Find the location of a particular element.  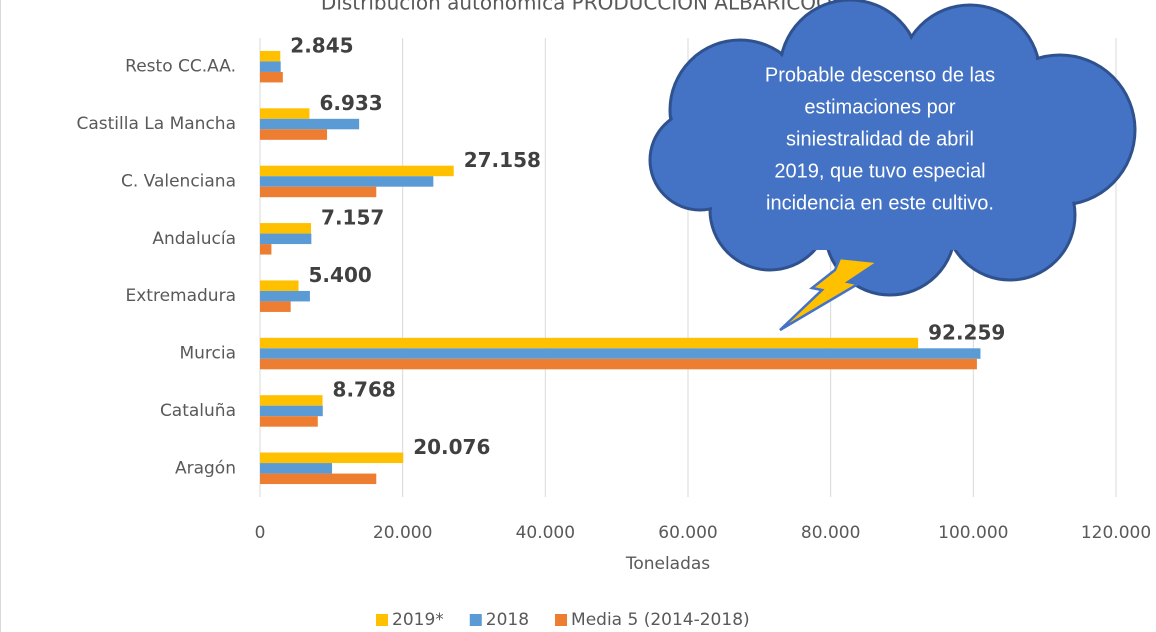

legend-label: 2018 is located at coordinates (507, 620).